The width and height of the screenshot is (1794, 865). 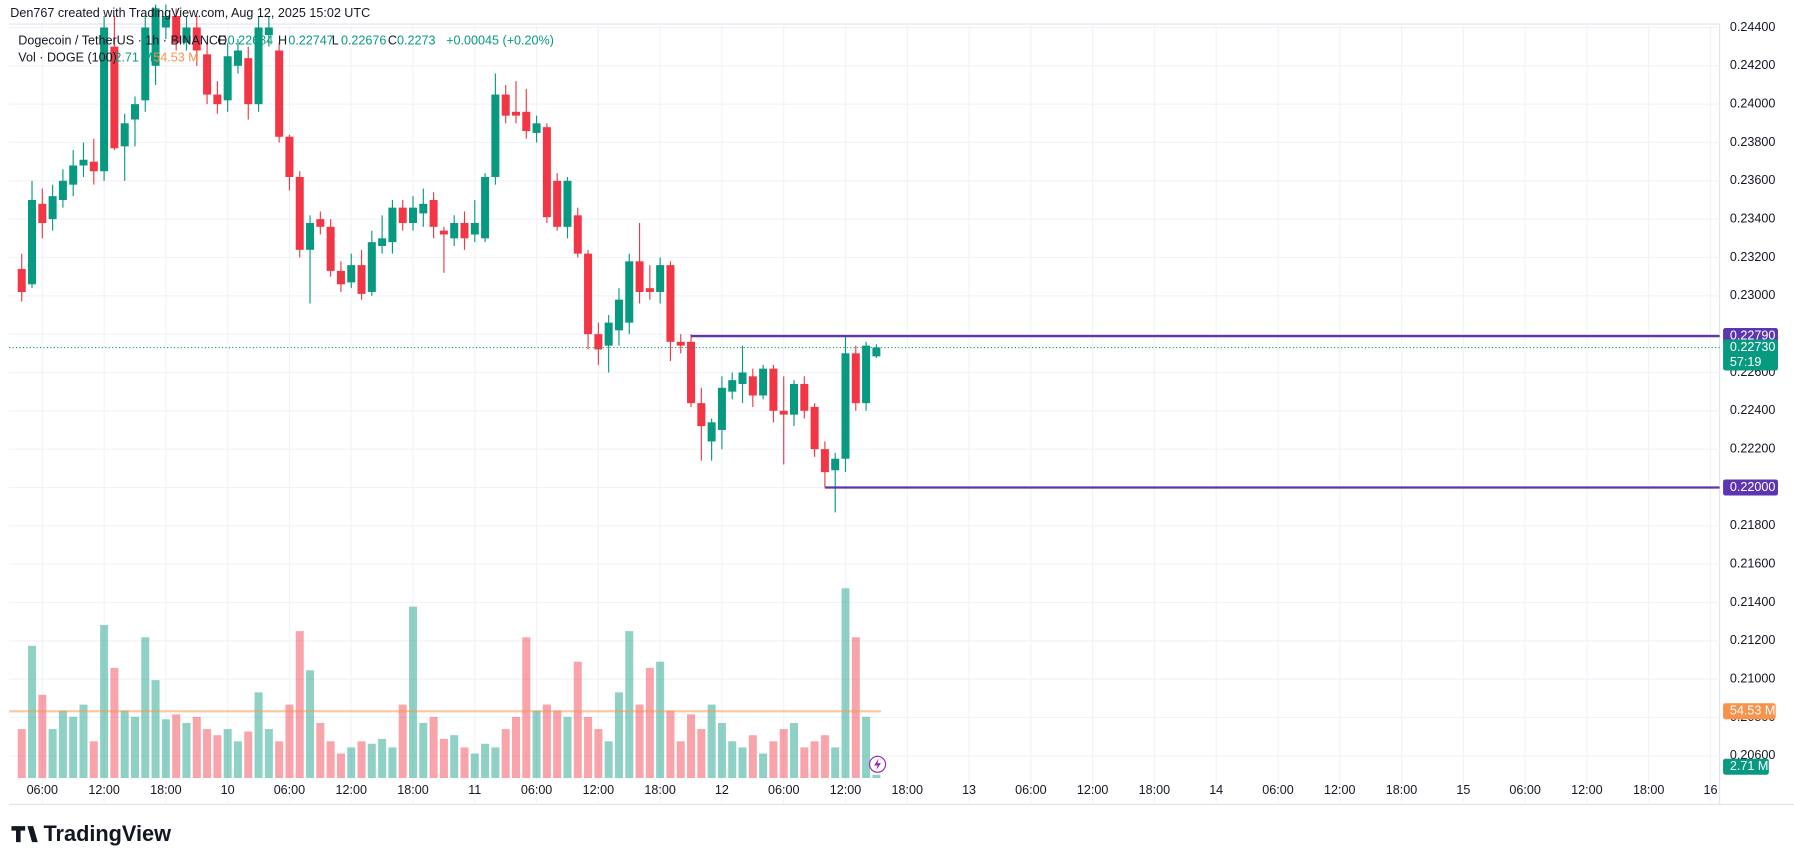 What do you see at coordinates (1752, 142) in the screenshot?
I see `y-tick-label: 0.23800` at bounding box center [1752, 142].